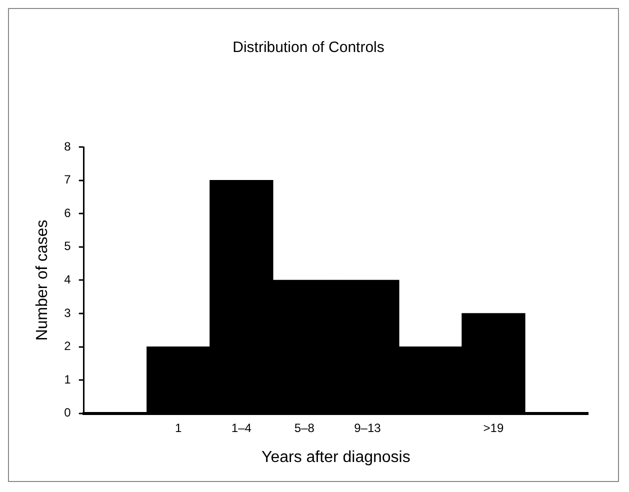  What do you see at coordinates (68, 379) in the screenshot?
I see `y-tick-label: 1` at bounding box center [68, 379].